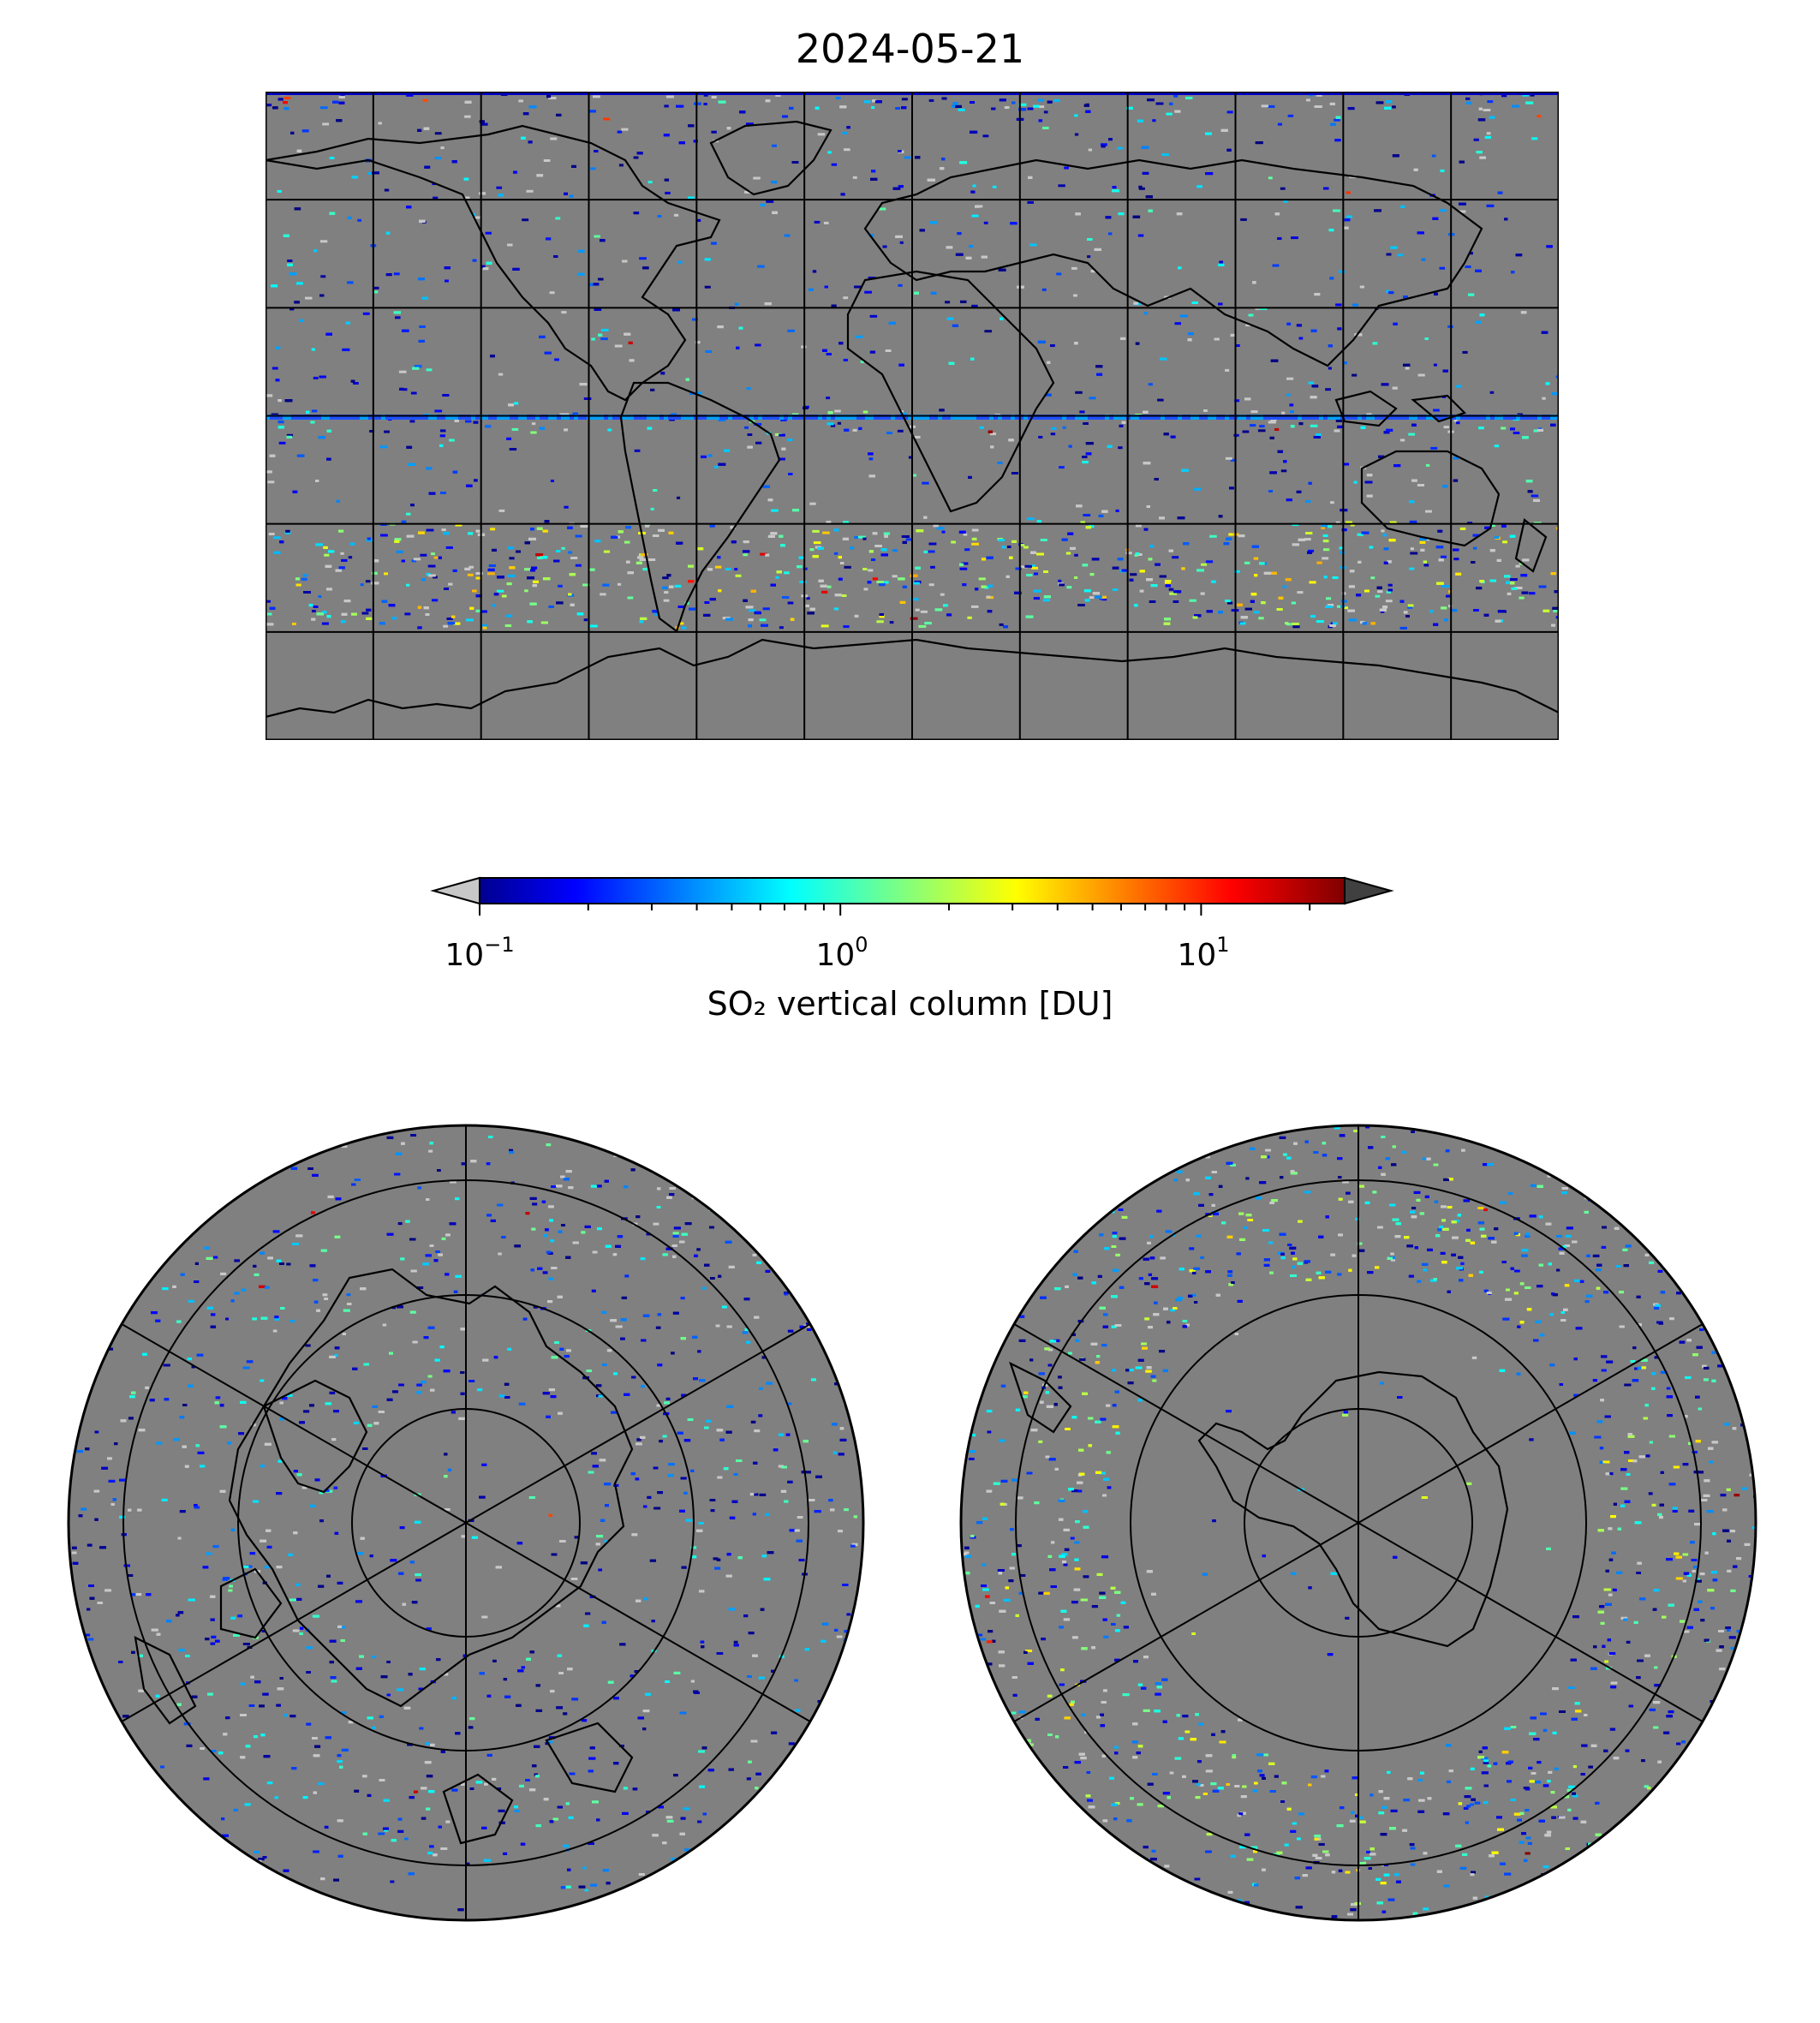 This screenshot has height=2023, width=1820. What do you see at coordinates (1369, 891) in the screenshot?
I see `colorbar-over-extension` at bounding box center [1369, 891].